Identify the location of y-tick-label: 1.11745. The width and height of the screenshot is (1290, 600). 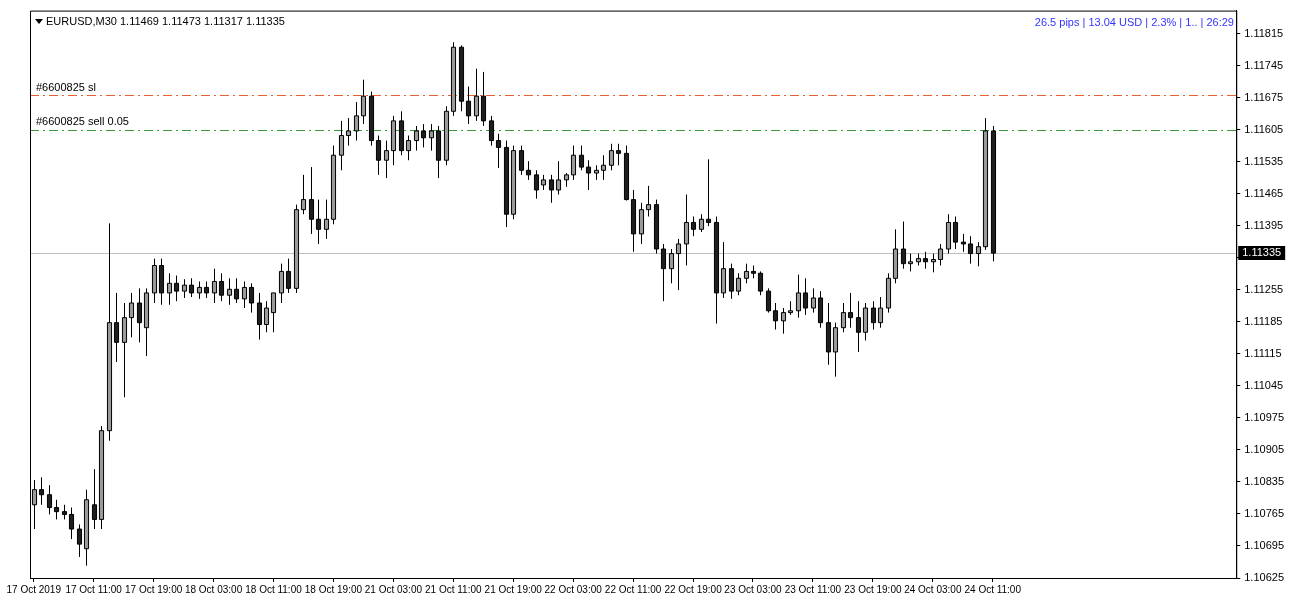
(1264, 64).